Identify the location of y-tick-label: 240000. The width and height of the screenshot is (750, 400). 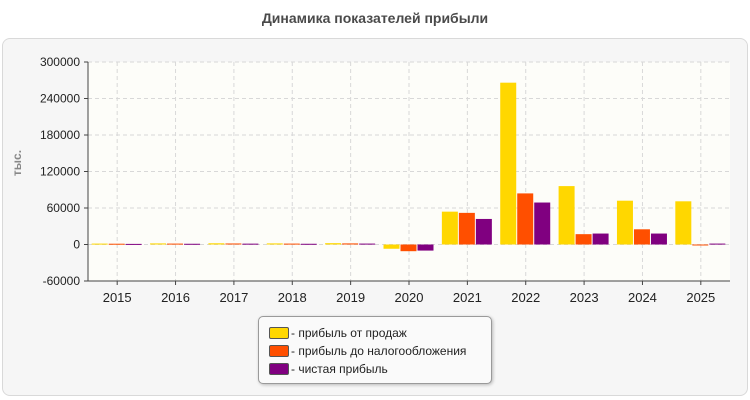
(60, 99).